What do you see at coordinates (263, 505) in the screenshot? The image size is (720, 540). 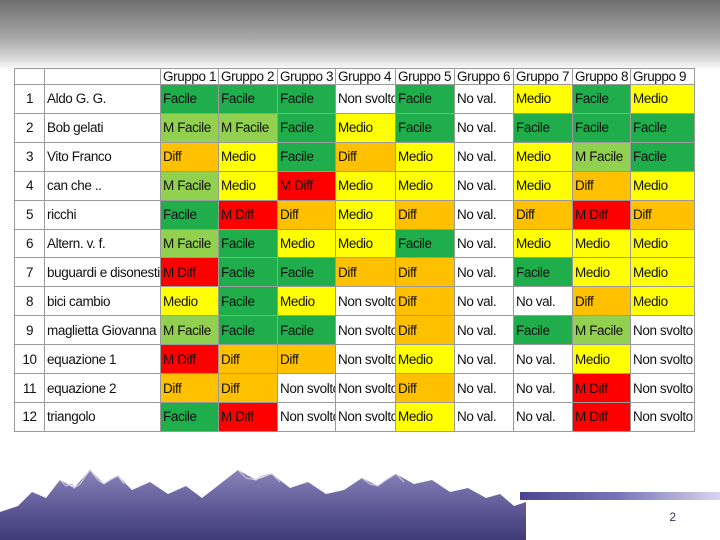 I see `mountain-silhouette` at bounding box center [263, 505].